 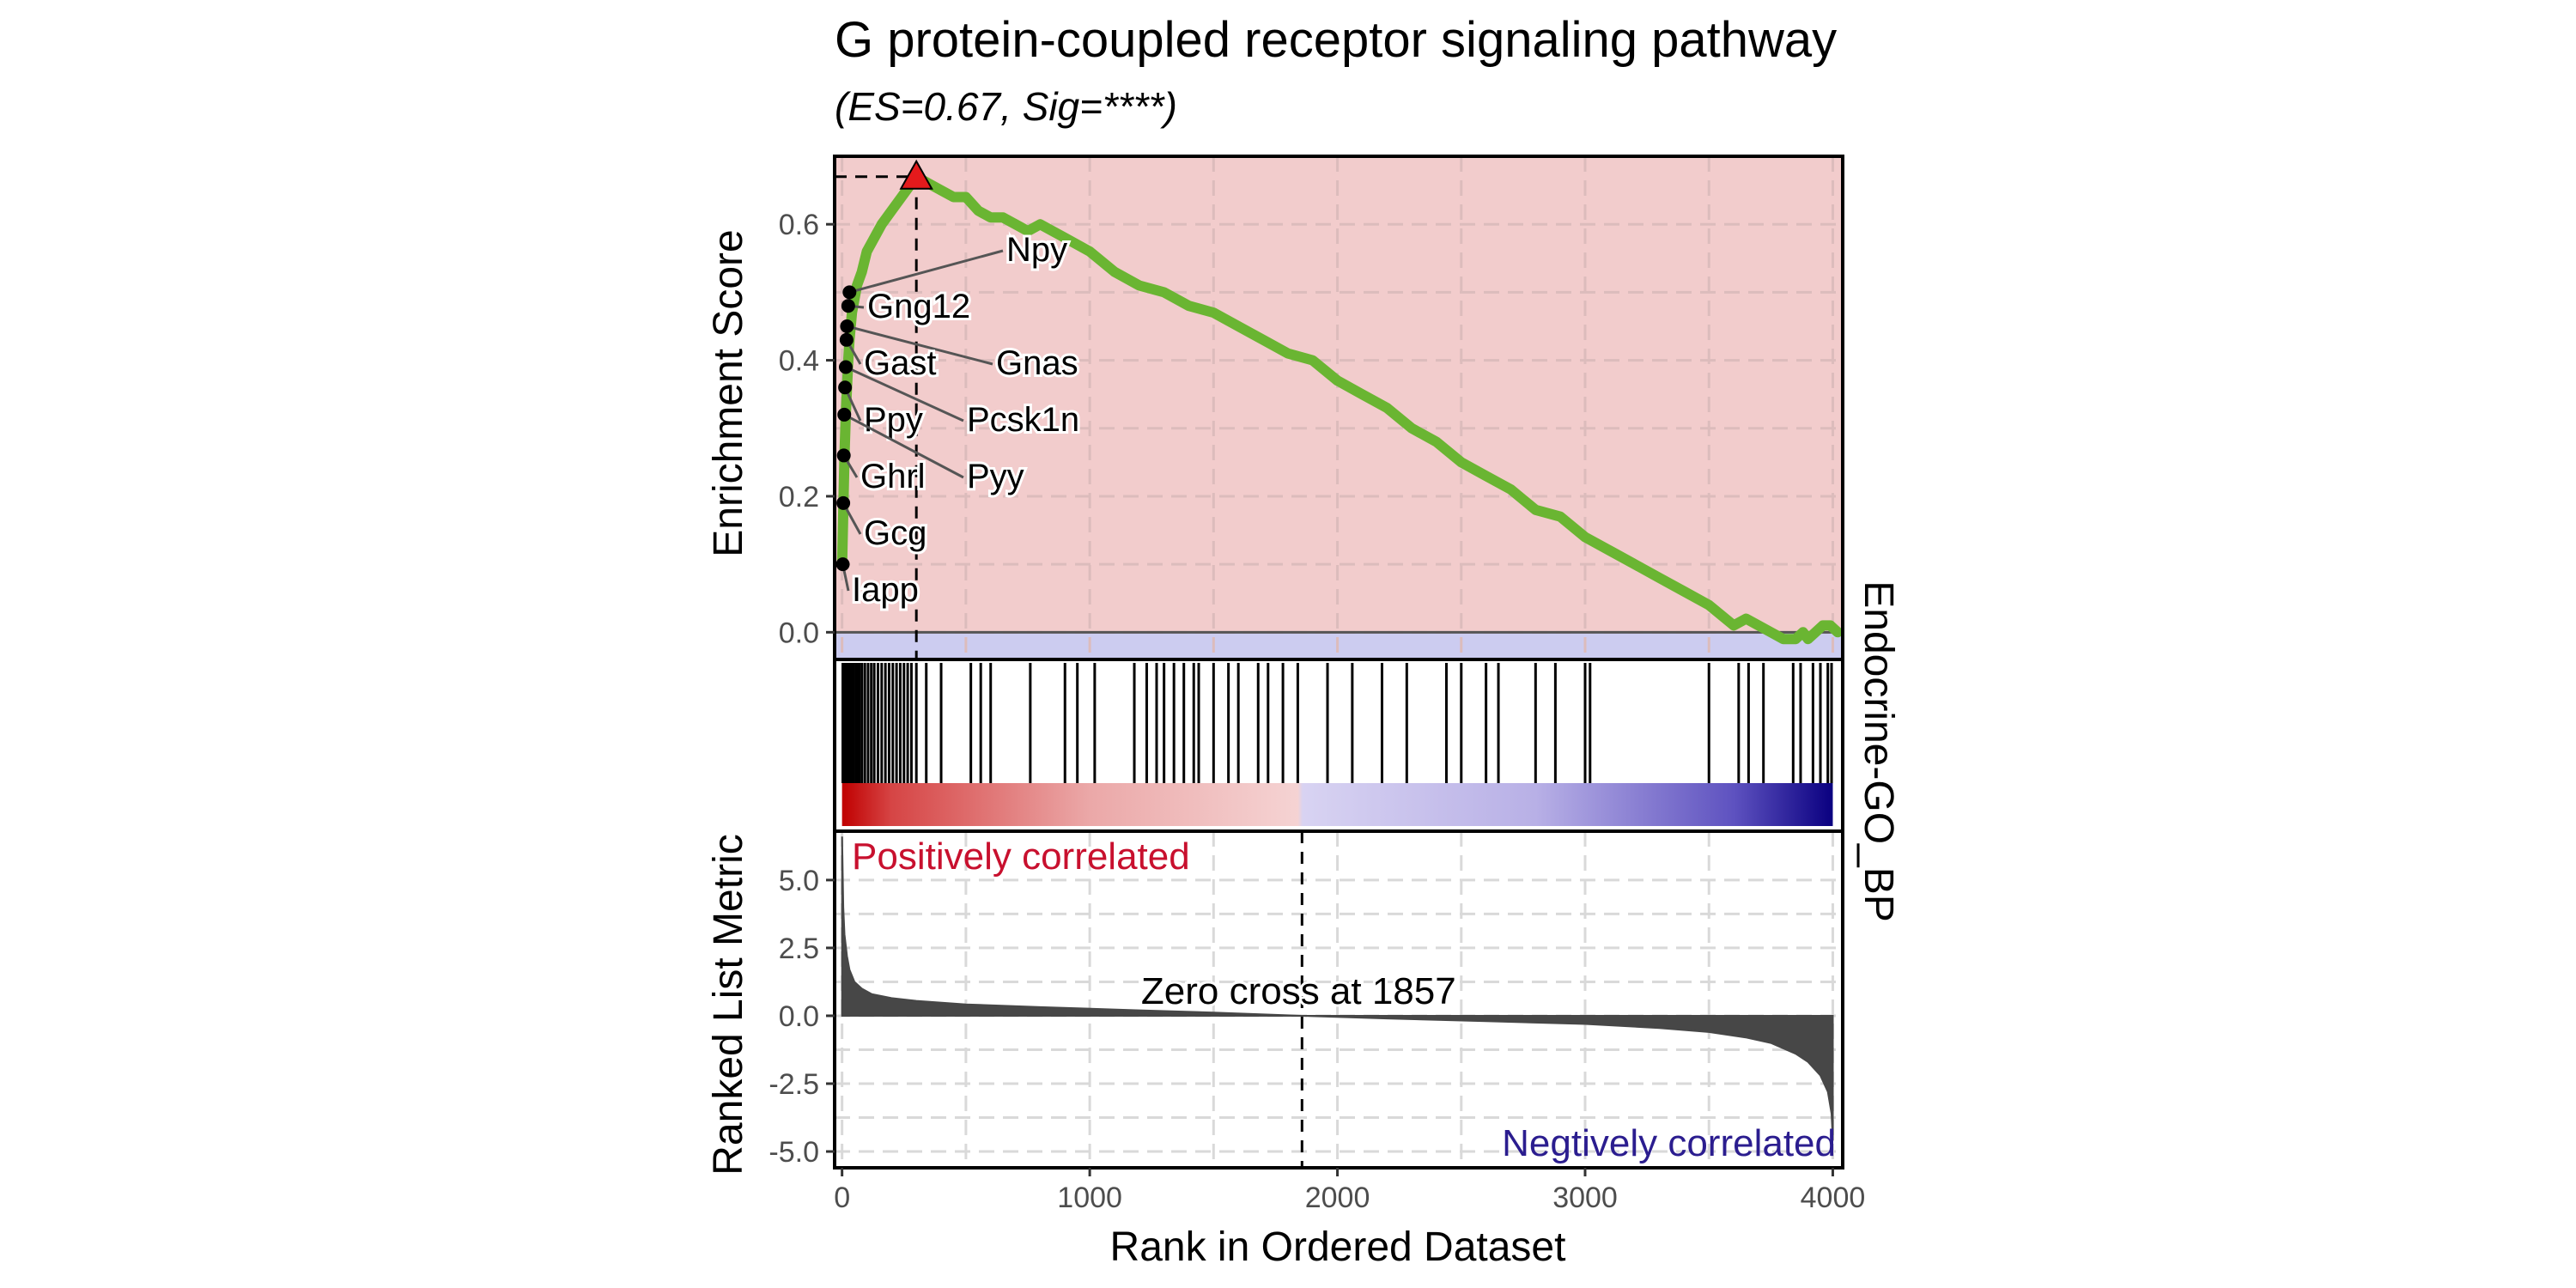 What do you see at coordinates (845, 388) in the screenshot?
I see `gene-point-ppy` at bounding box center [845, 388].